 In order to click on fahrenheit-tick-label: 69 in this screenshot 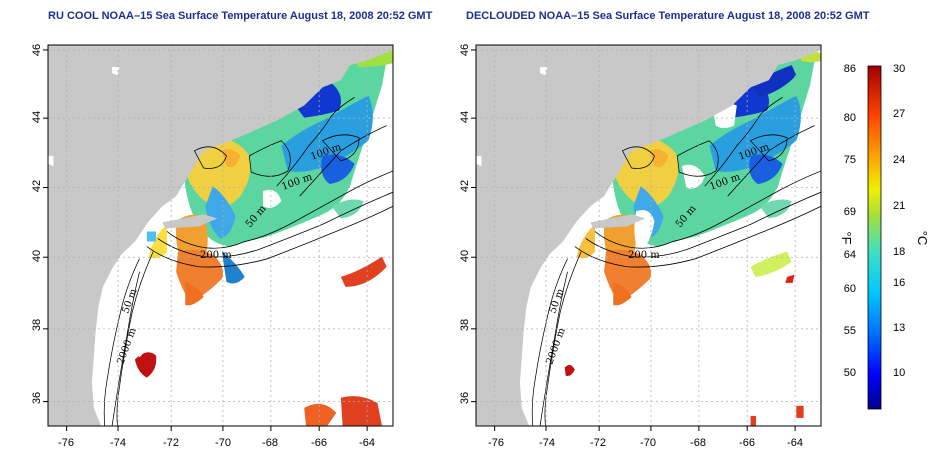, I will do `click(850, 212)`.